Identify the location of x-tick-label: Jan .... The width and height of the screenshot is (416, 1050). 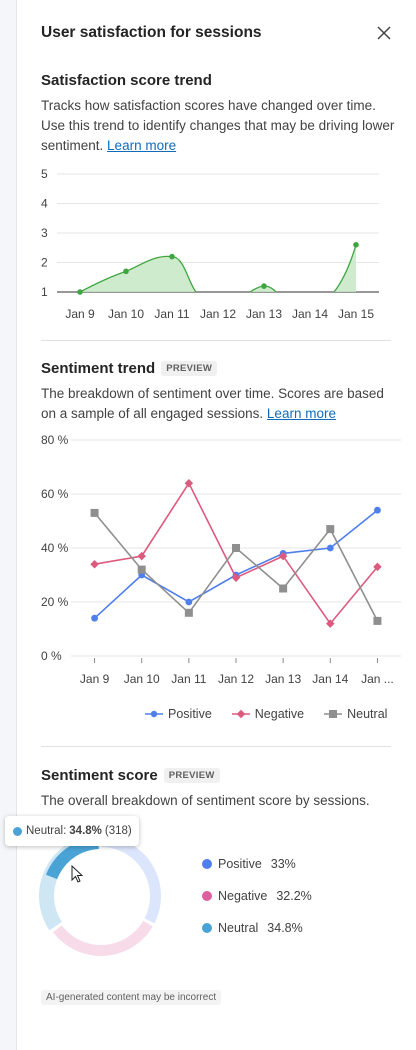
(377, 679).